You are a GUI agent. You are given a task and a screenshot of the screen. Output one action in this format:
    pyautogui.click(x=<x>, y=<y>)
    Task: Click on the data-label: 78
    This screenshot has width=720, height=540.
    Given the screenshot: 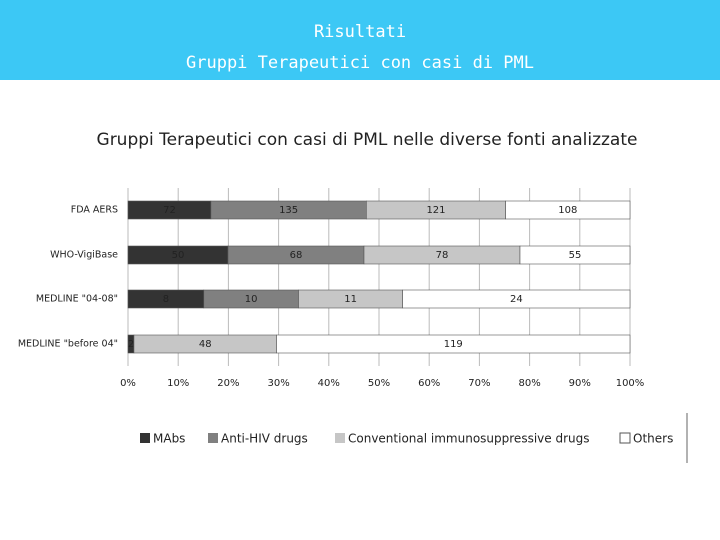 What is the action you would take?
    pyautogui.click(x=442, y=255)
    